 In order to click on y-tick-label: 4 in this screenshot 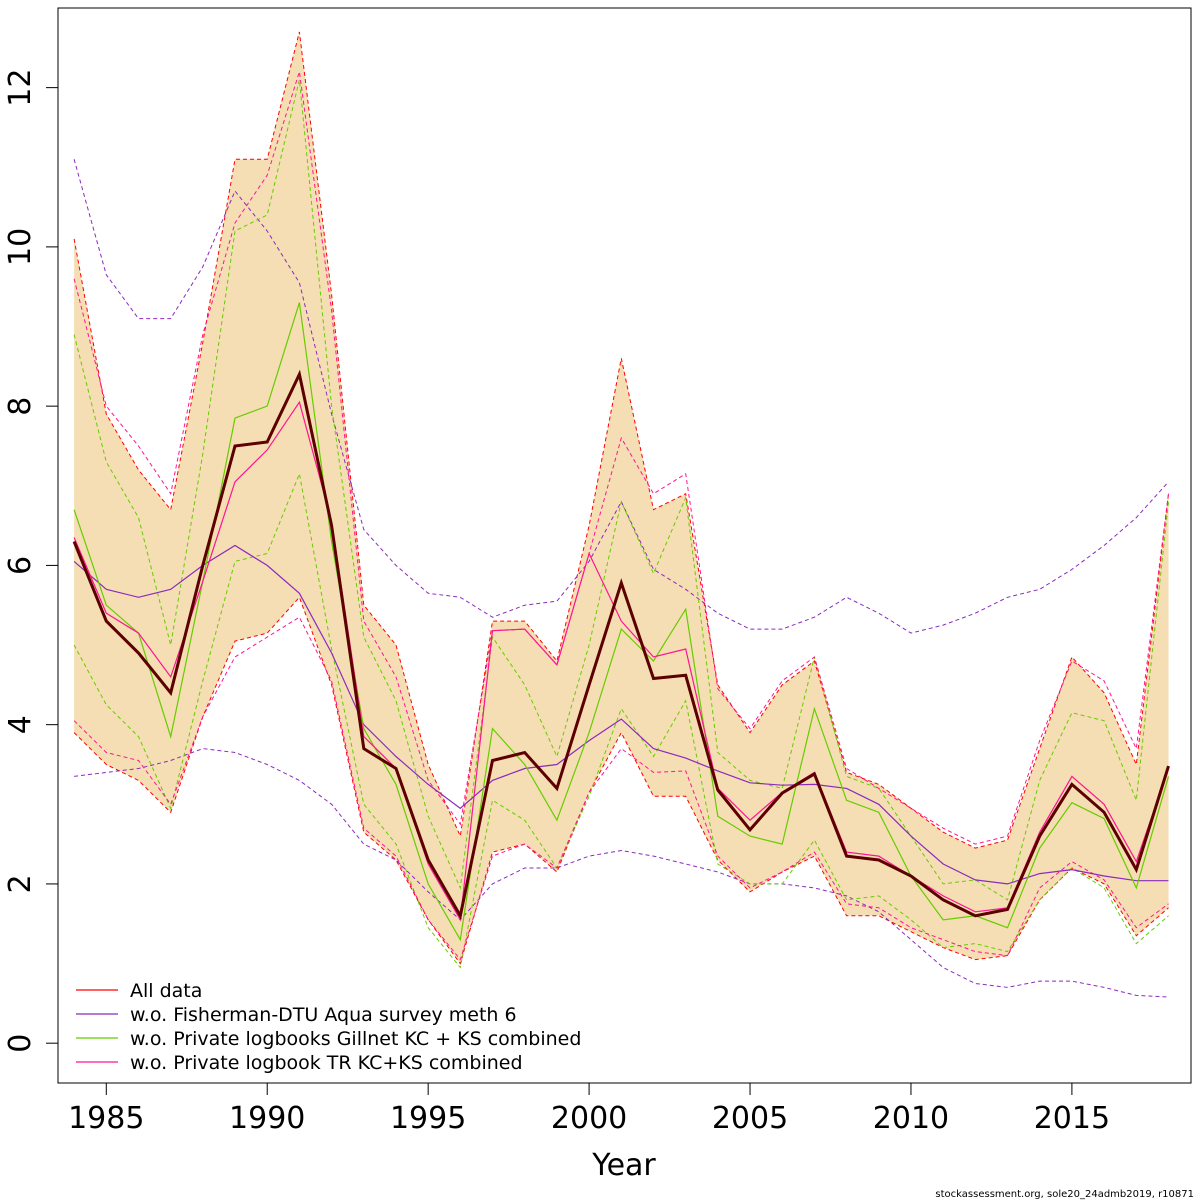, I will do `click(20, 724)`.